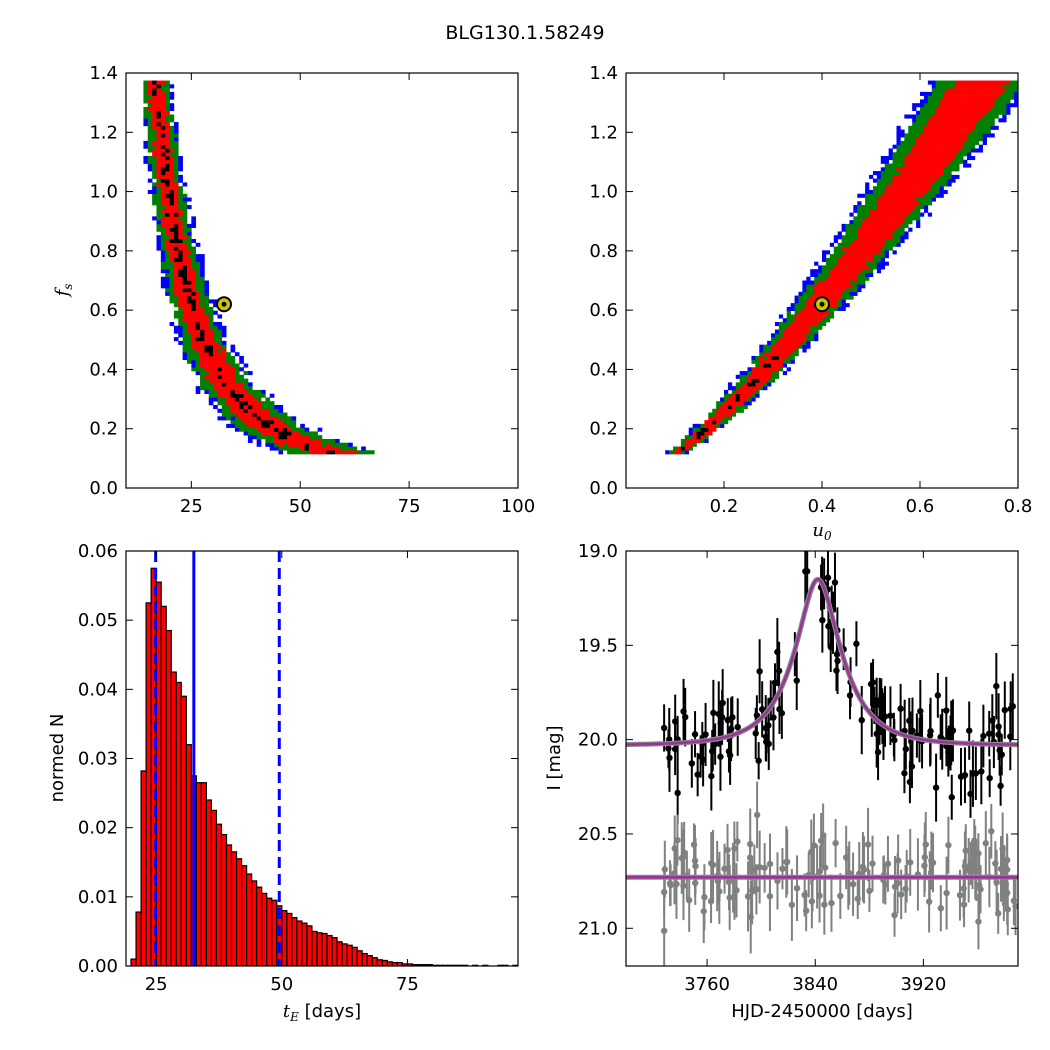  Describe the element at coordinates (946, 710) in the screenshot. I see `data-point` at that location.